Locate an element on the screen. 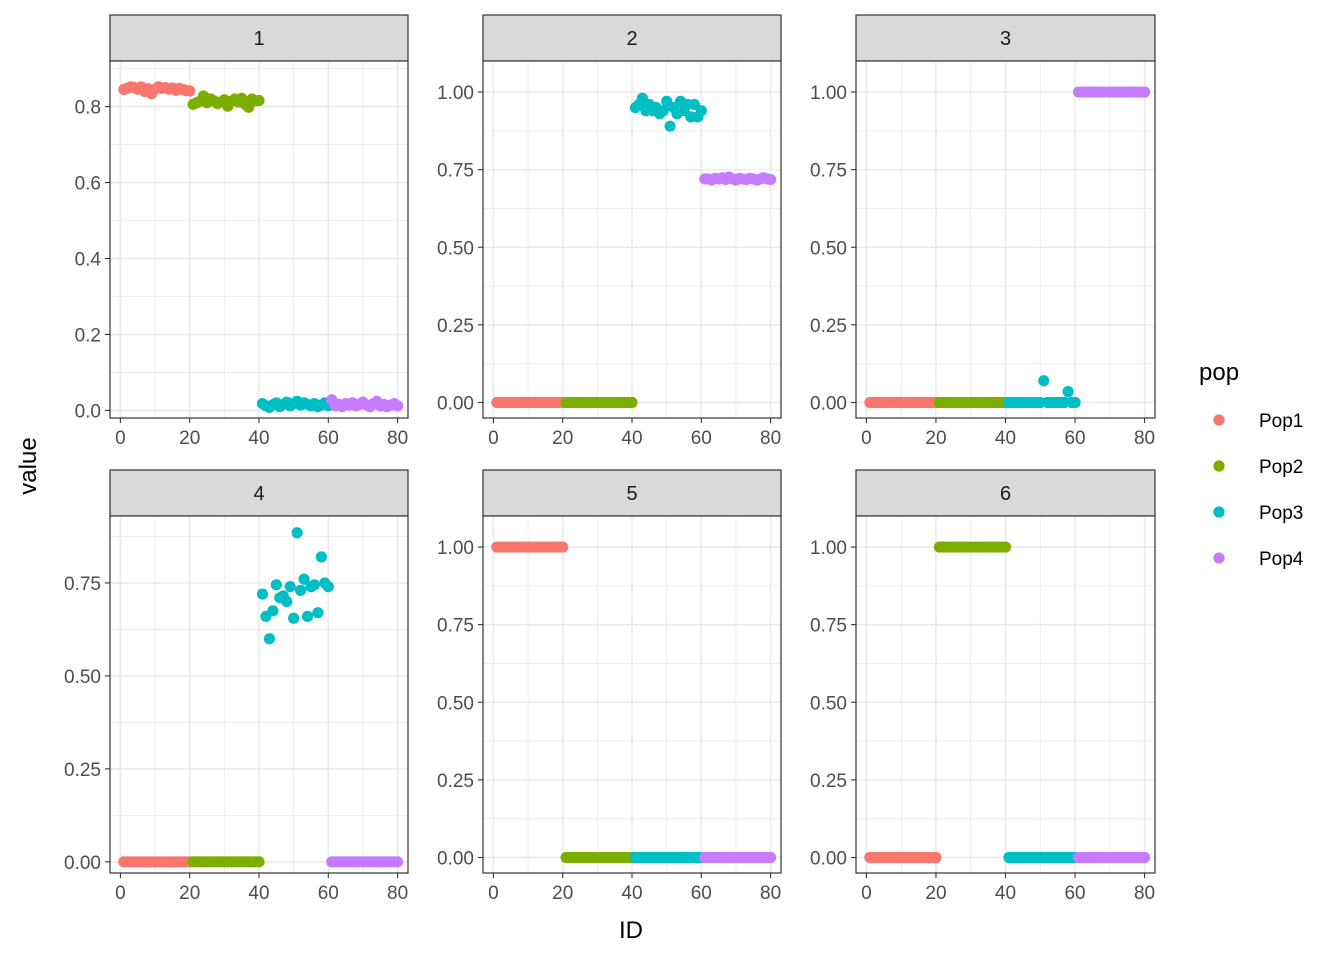  facet-strip-label: 2 is located at coordinates (631, 39).